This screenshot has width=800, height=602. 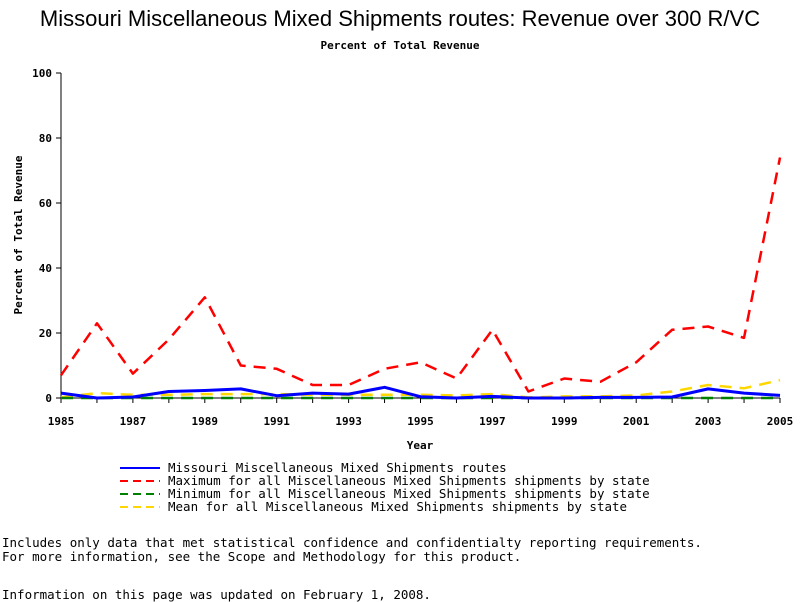 I want to click on x-tick-label: 1987, so click(x=133, y=421).